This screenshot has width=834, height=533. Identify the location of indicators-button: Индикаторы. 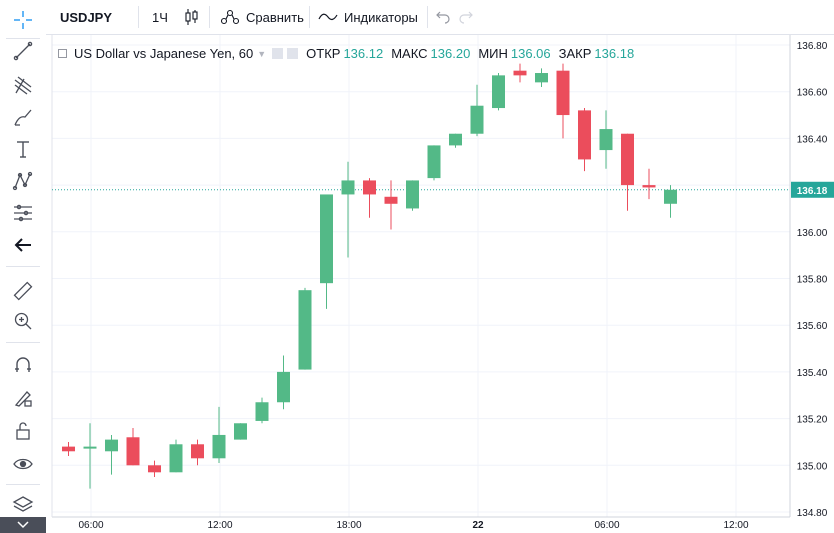
(368, 17).